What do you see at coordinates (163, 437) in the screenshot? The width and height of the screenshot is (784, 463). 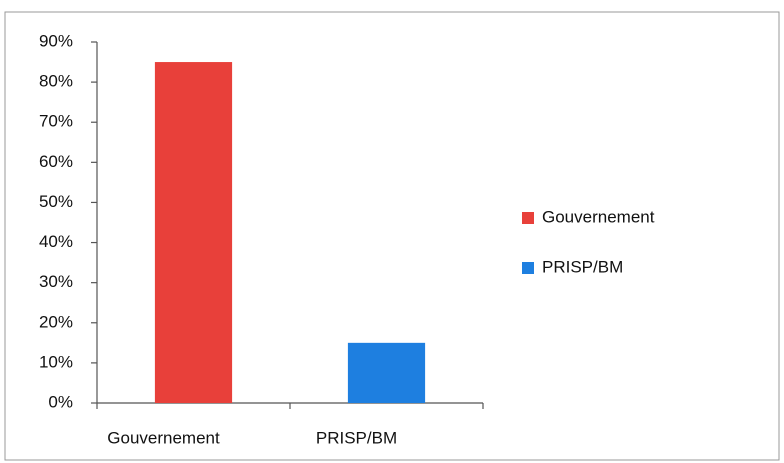 I see `x-tick-label: Gouvernement` at bounding box center [163, 437].